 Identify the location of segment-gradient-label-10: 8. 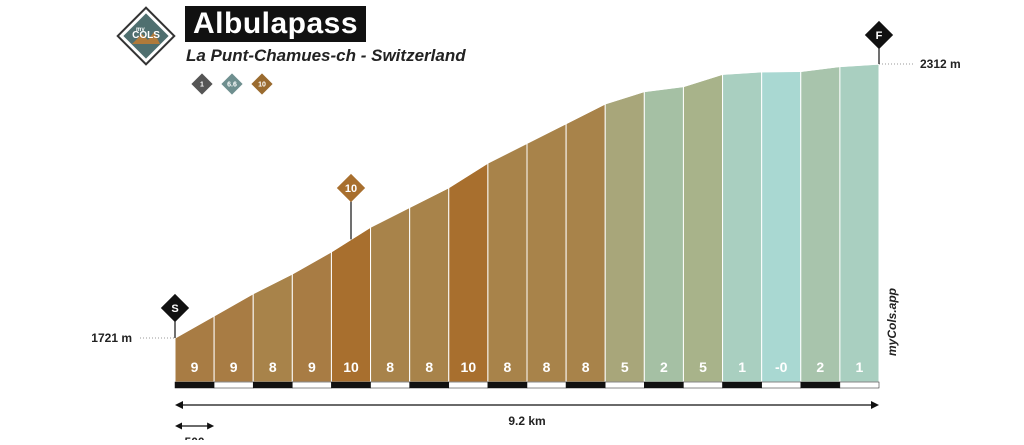
(547, 367).